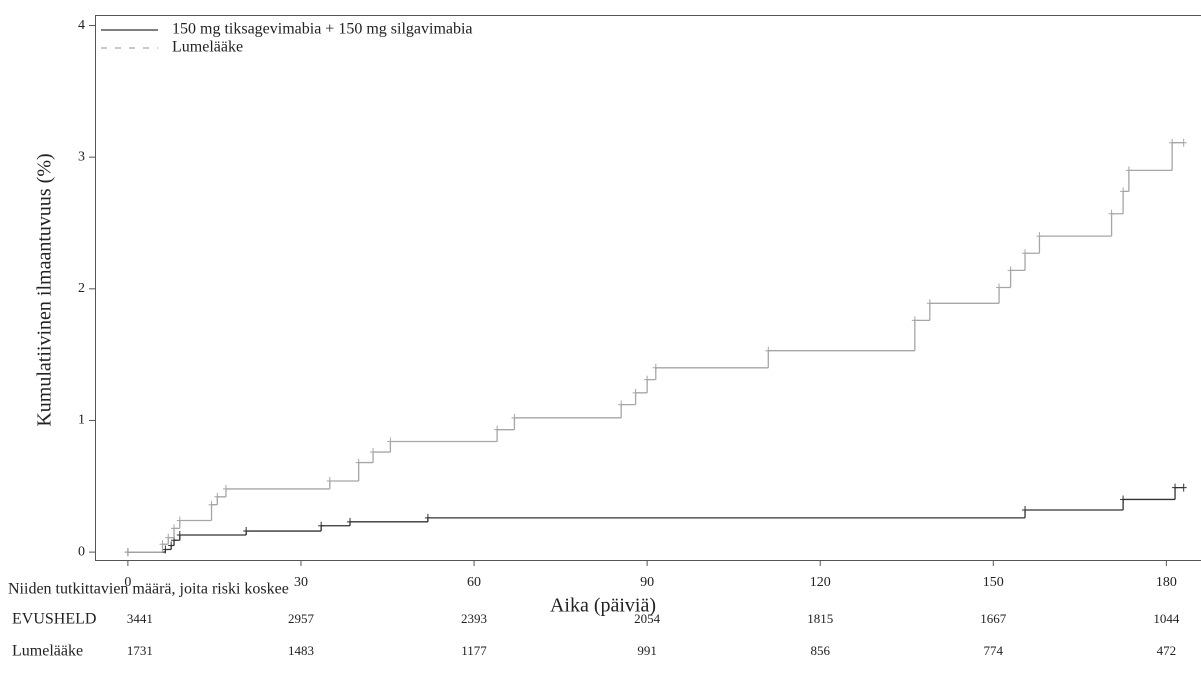 The width and height of the screenshot is (1201, 691). I want to click on risk-count: 1667, so click(993, 618).